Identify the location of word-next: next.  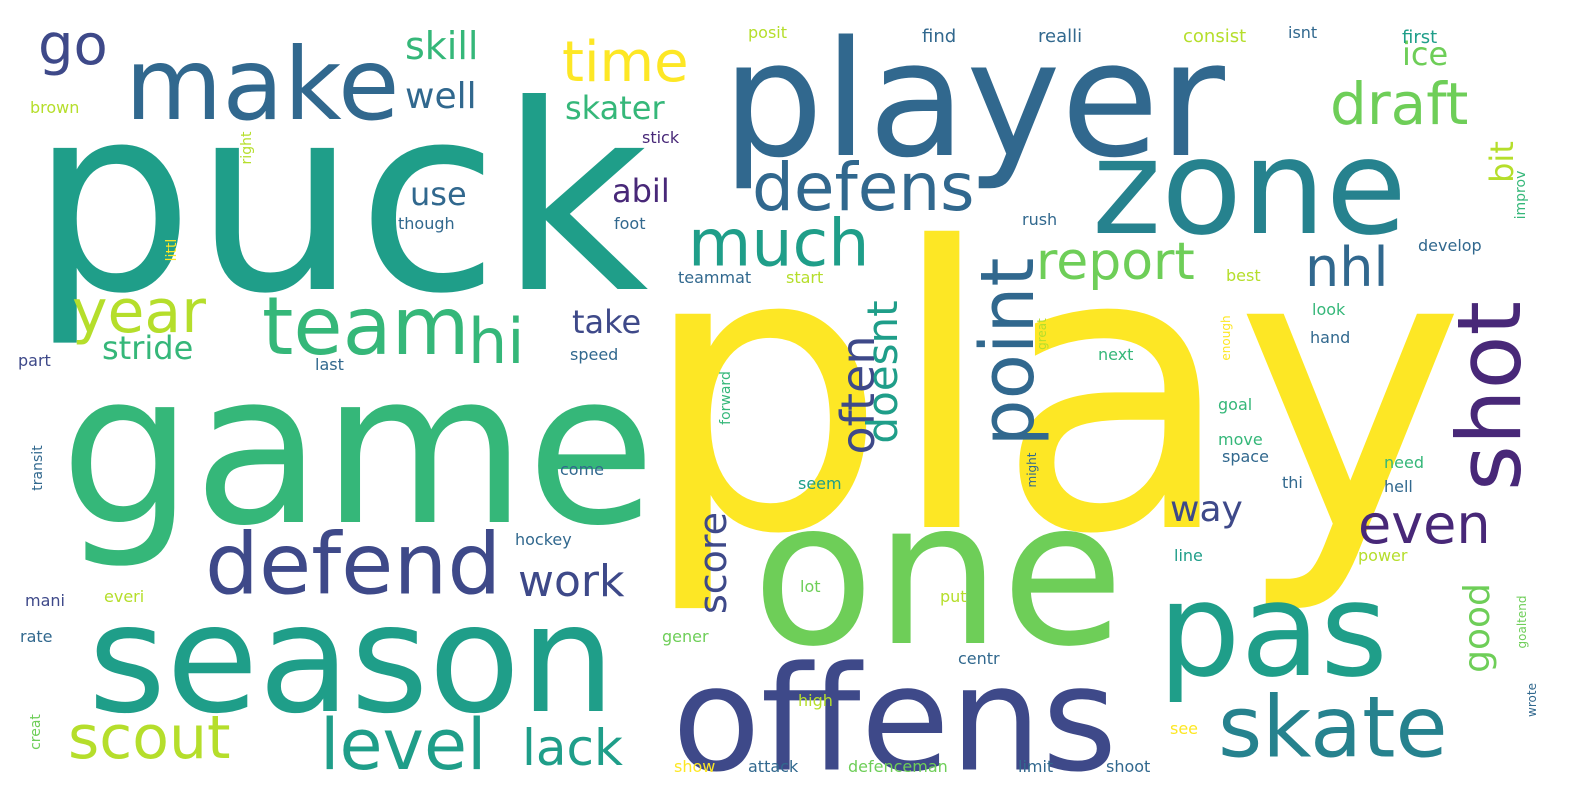
(1116, 354).